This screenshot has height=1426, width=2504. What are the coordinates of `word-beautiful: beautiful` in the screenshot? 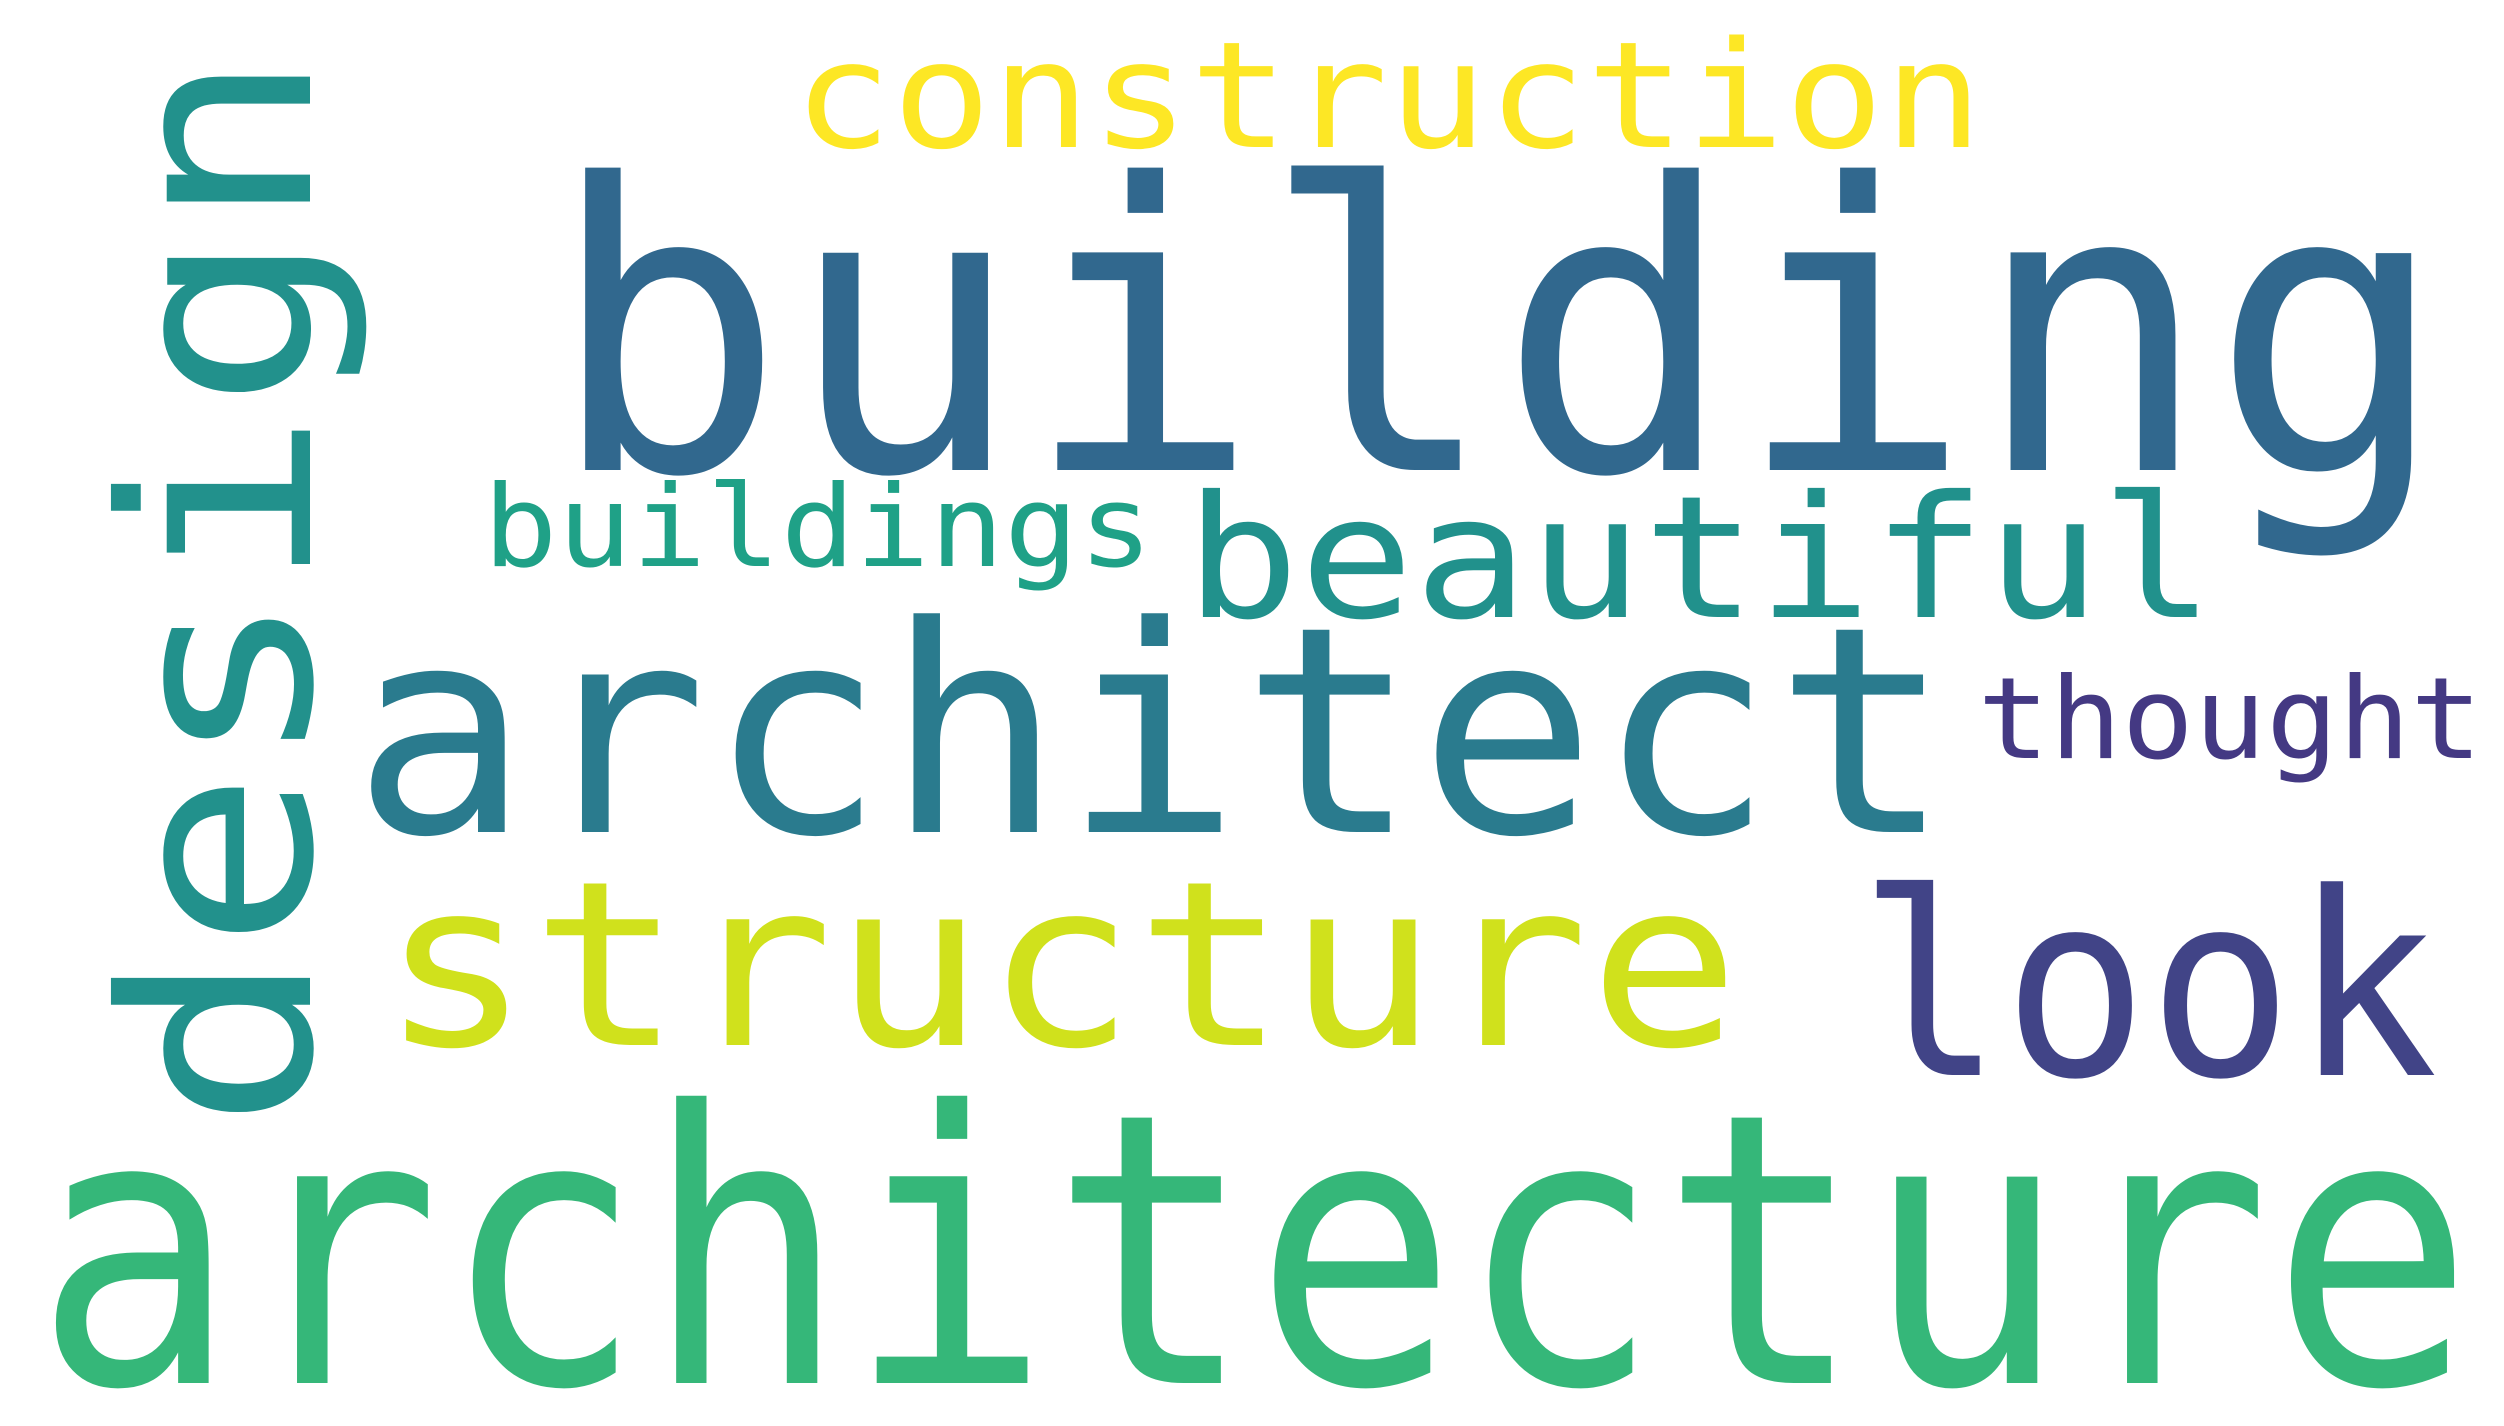 It's located at (1700, 559).